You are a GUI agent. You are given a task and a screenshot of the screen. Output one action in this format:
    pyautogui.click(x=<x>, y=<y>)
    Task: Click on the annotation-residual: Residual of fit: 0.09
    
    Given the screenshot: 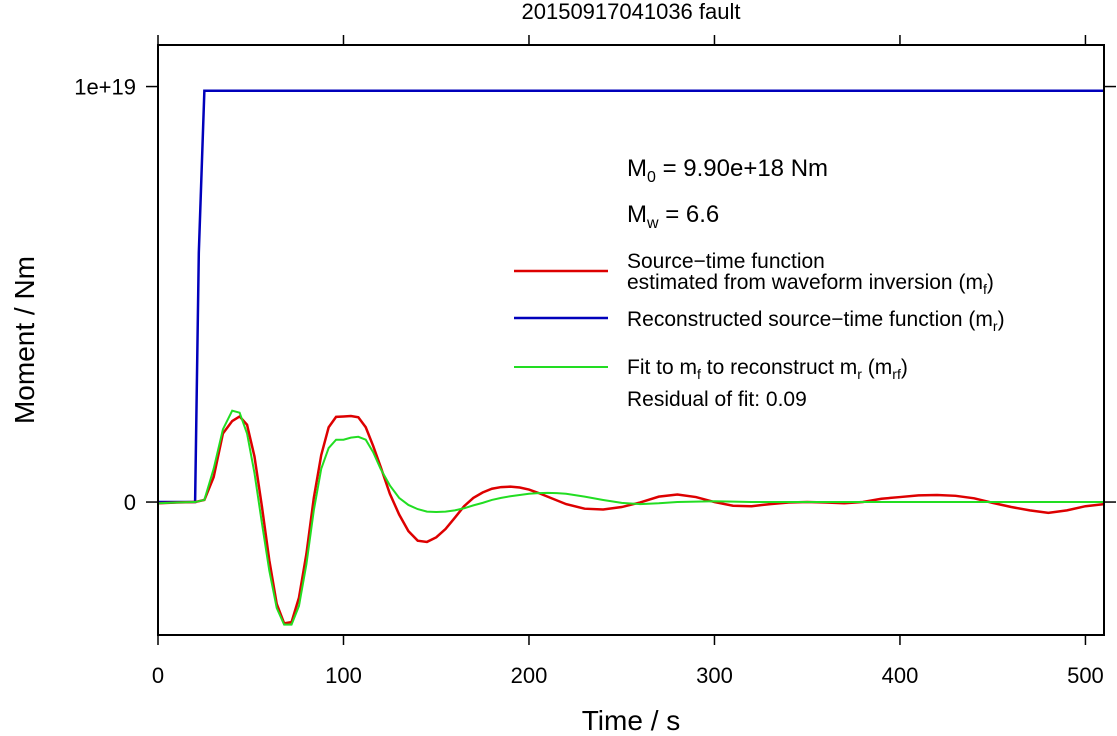 What is the action you would take?
    pyautogui.click(x=717, y=399)
    